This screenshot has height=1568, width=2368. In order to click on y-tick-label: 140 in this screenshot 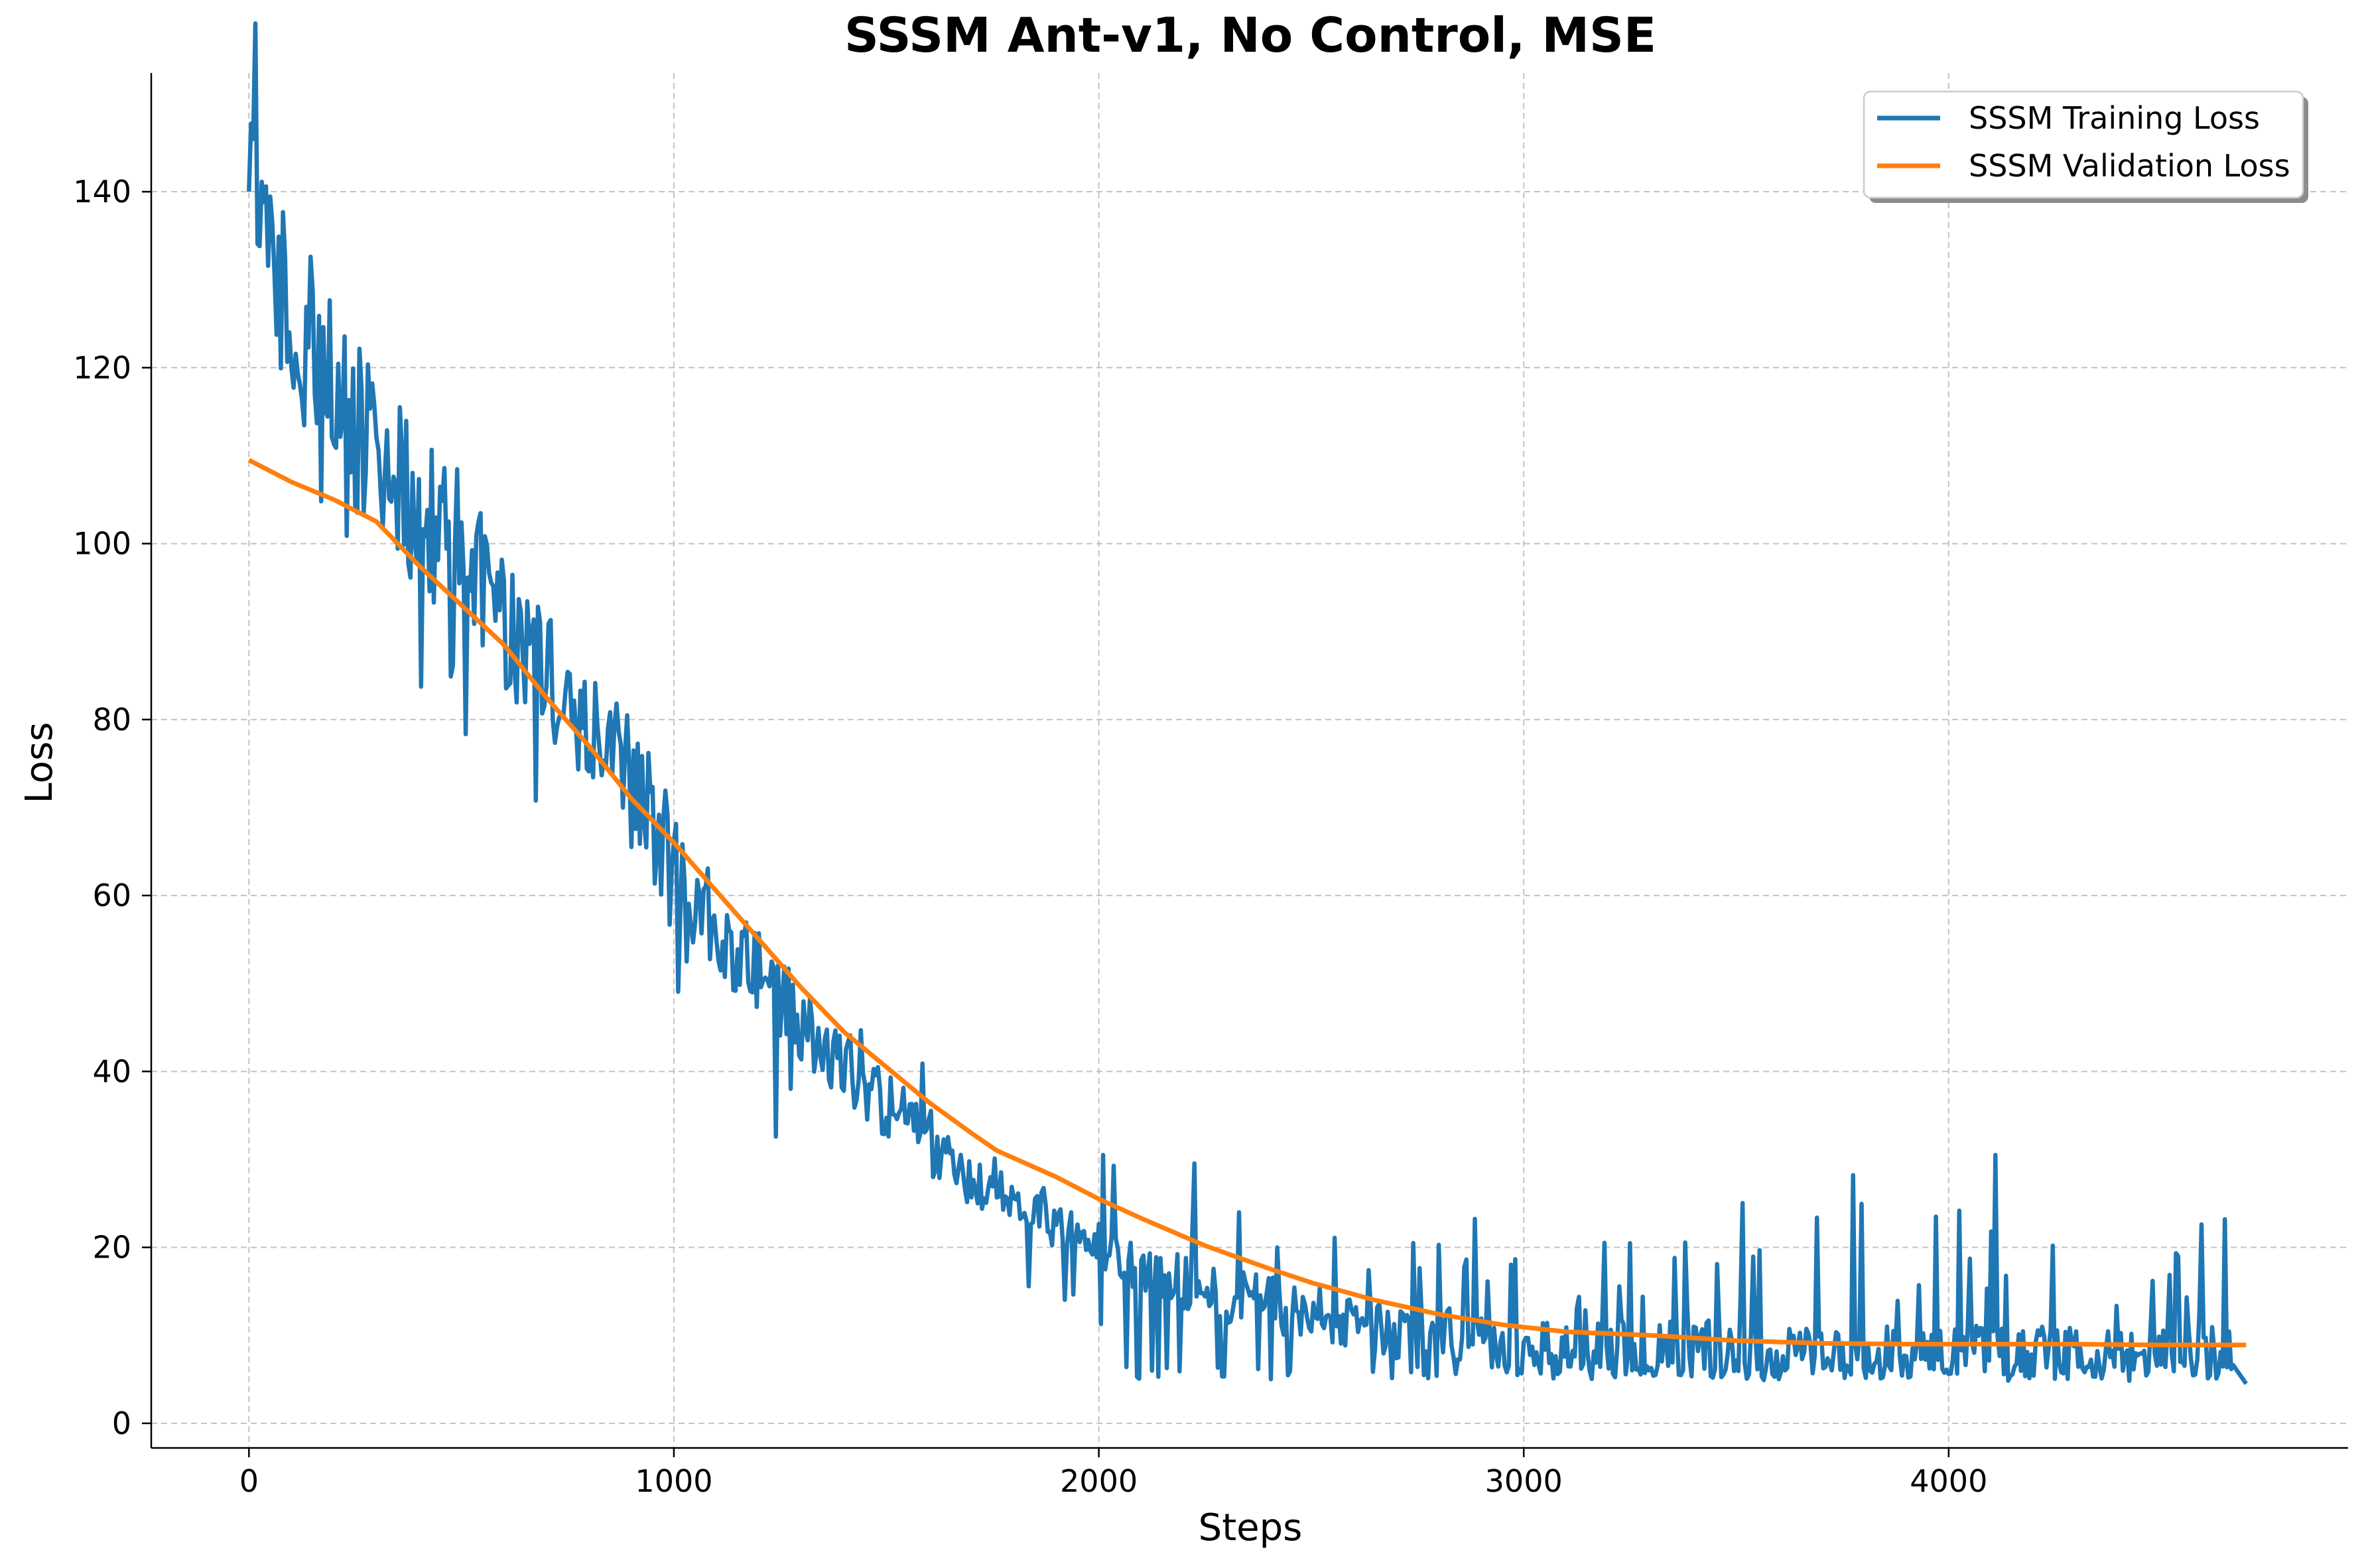, I will do `click(102, 192)`.